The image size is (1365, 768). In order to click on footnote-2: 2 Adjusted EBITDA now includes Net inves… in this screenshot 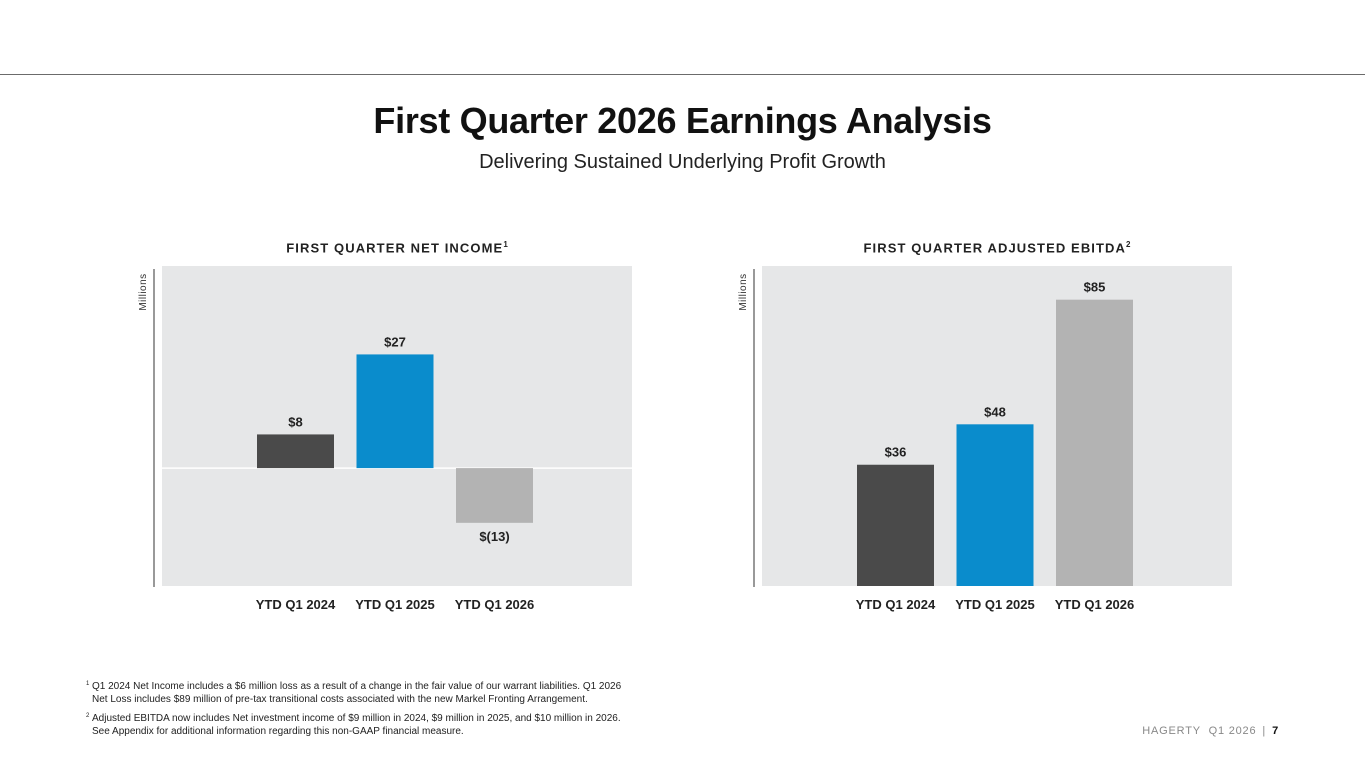, I will do `click(386, 725)`.